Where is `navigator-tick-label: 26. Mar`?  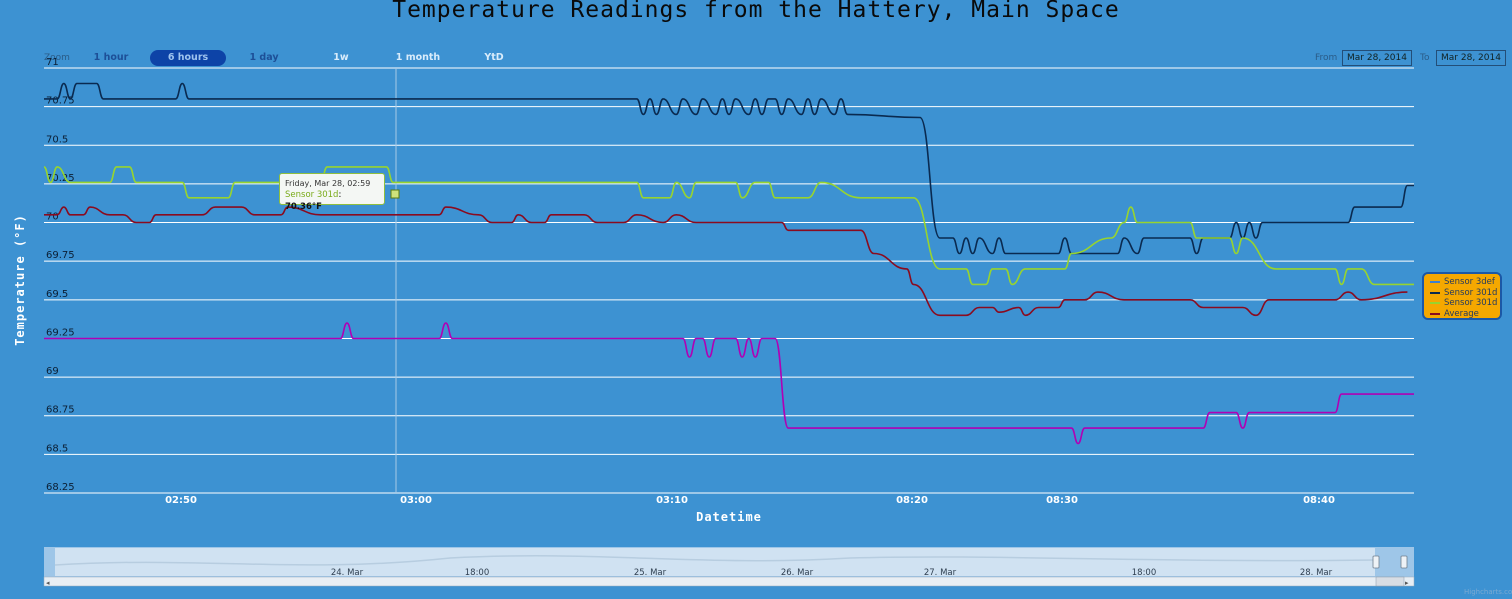 navigator-tick-label: 26. Mar is located at coordinates (797, 573).